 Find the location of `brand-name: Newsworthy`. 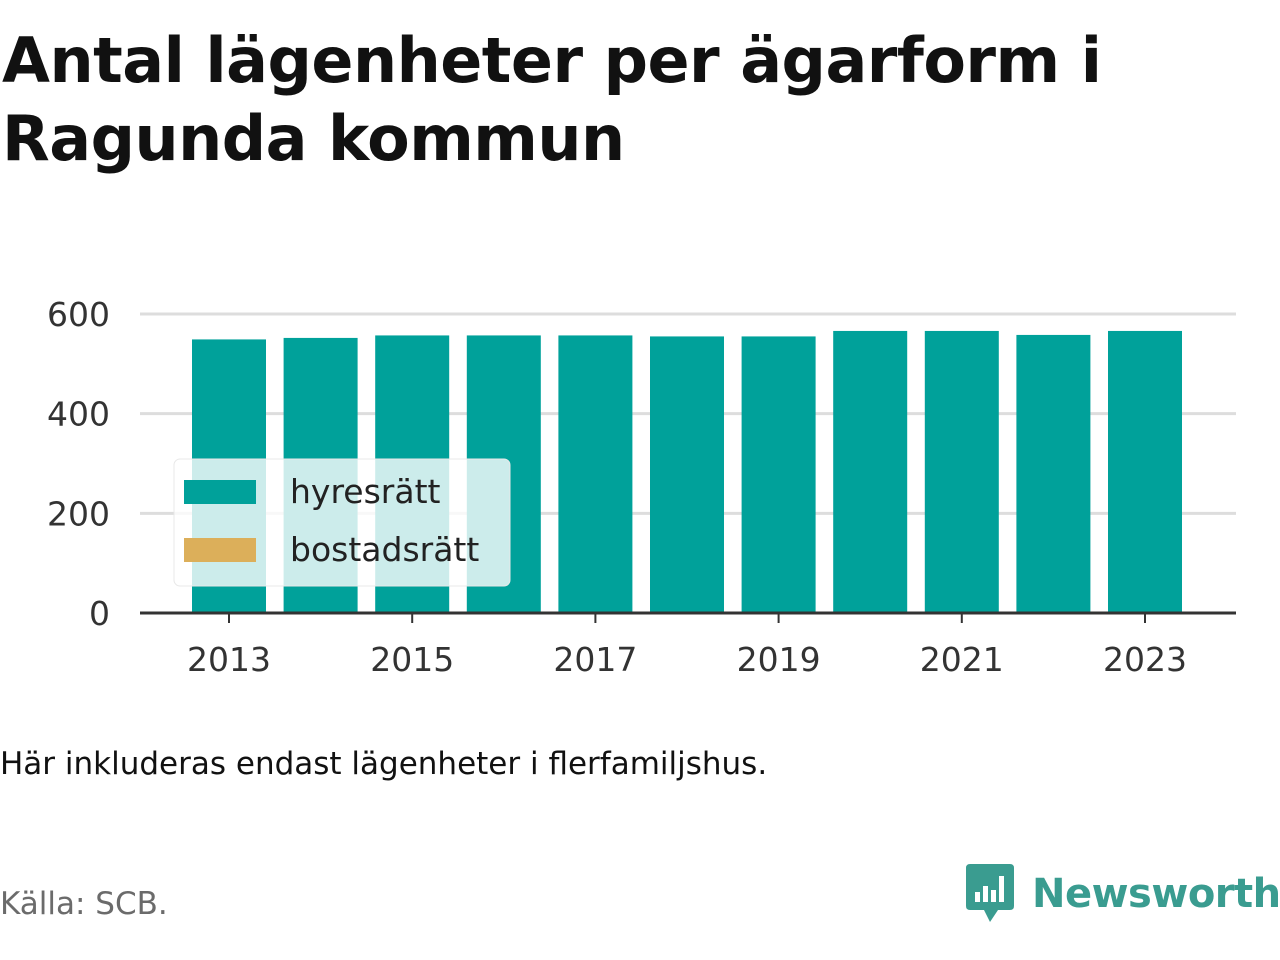

brand-name: Newsworthy is located at coordinates (1156, 894).